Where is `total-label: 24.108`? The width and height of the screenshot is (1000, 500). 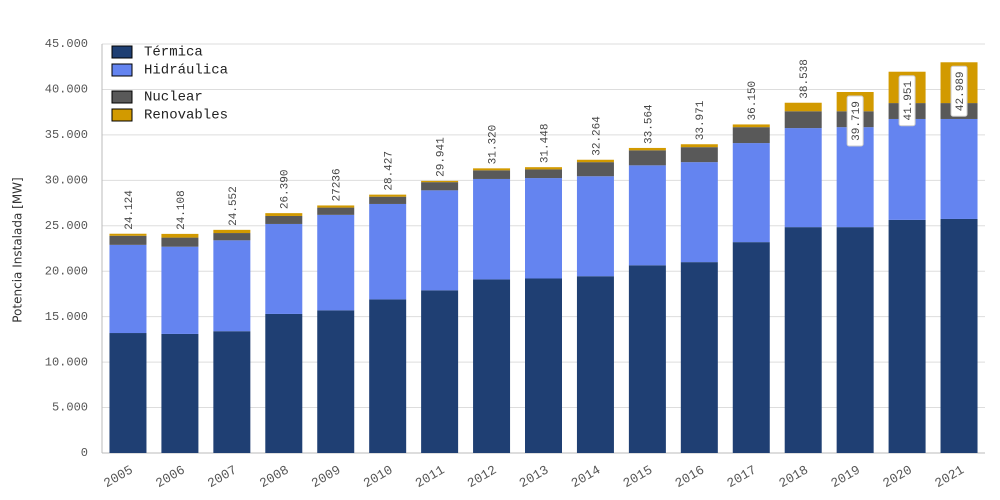
total-label: 24.108 is located at coordinates (182, 210).